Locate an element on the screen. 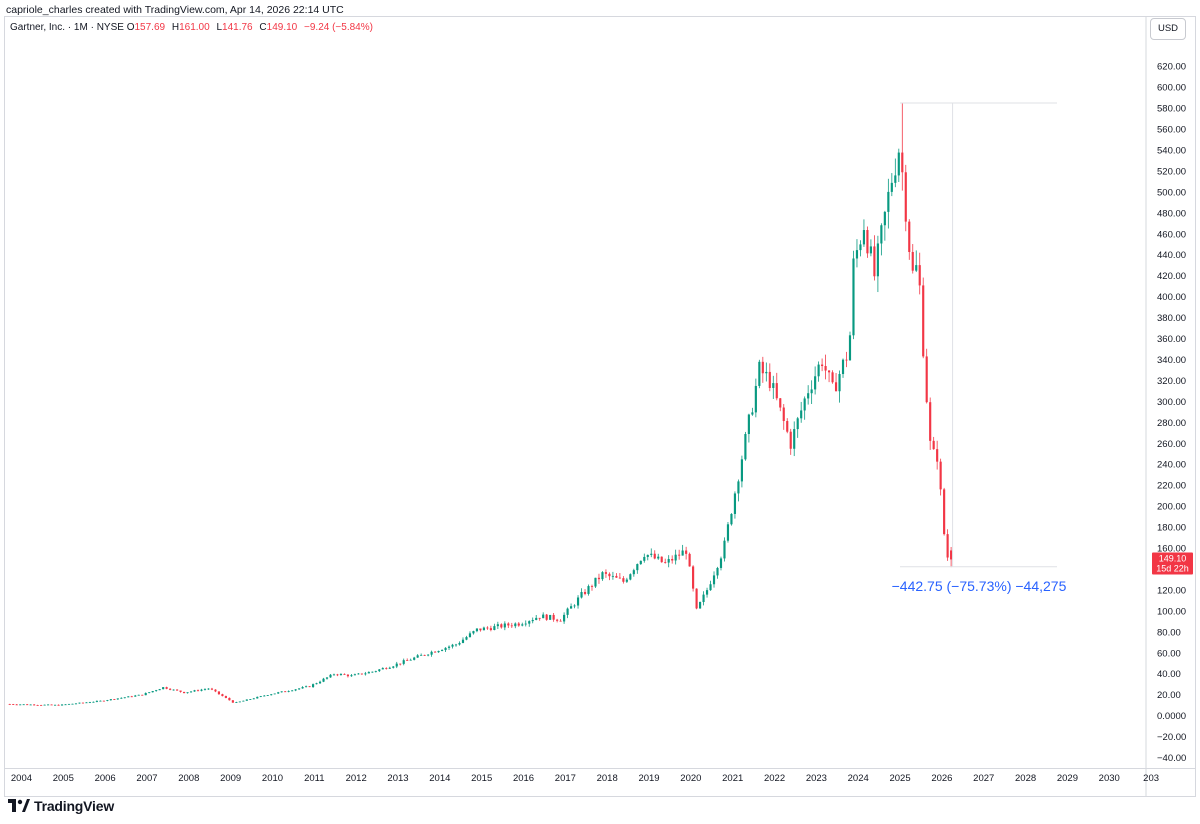  price-tag-background is located at coordinates (1172, 563).